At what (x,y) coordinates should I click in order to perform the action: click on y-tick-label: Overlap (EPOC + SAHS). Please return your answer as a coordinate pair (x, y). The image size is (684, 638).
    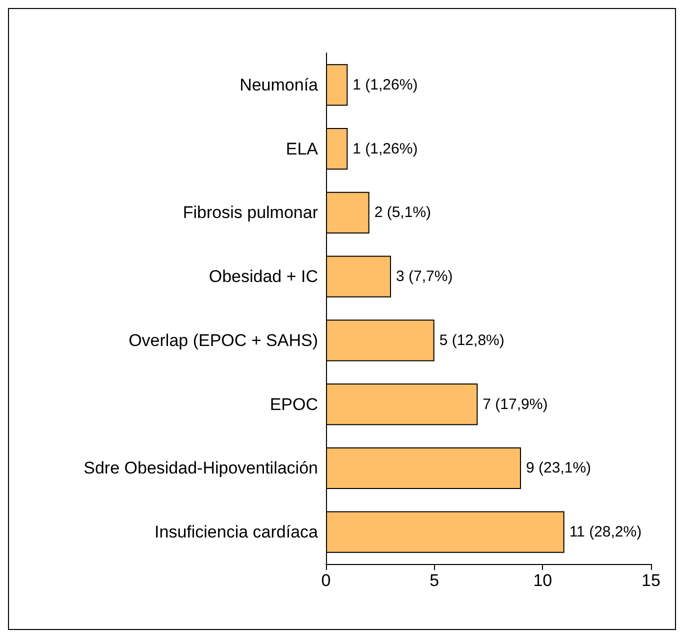
    Looking at the image, I should click on (223, 340).